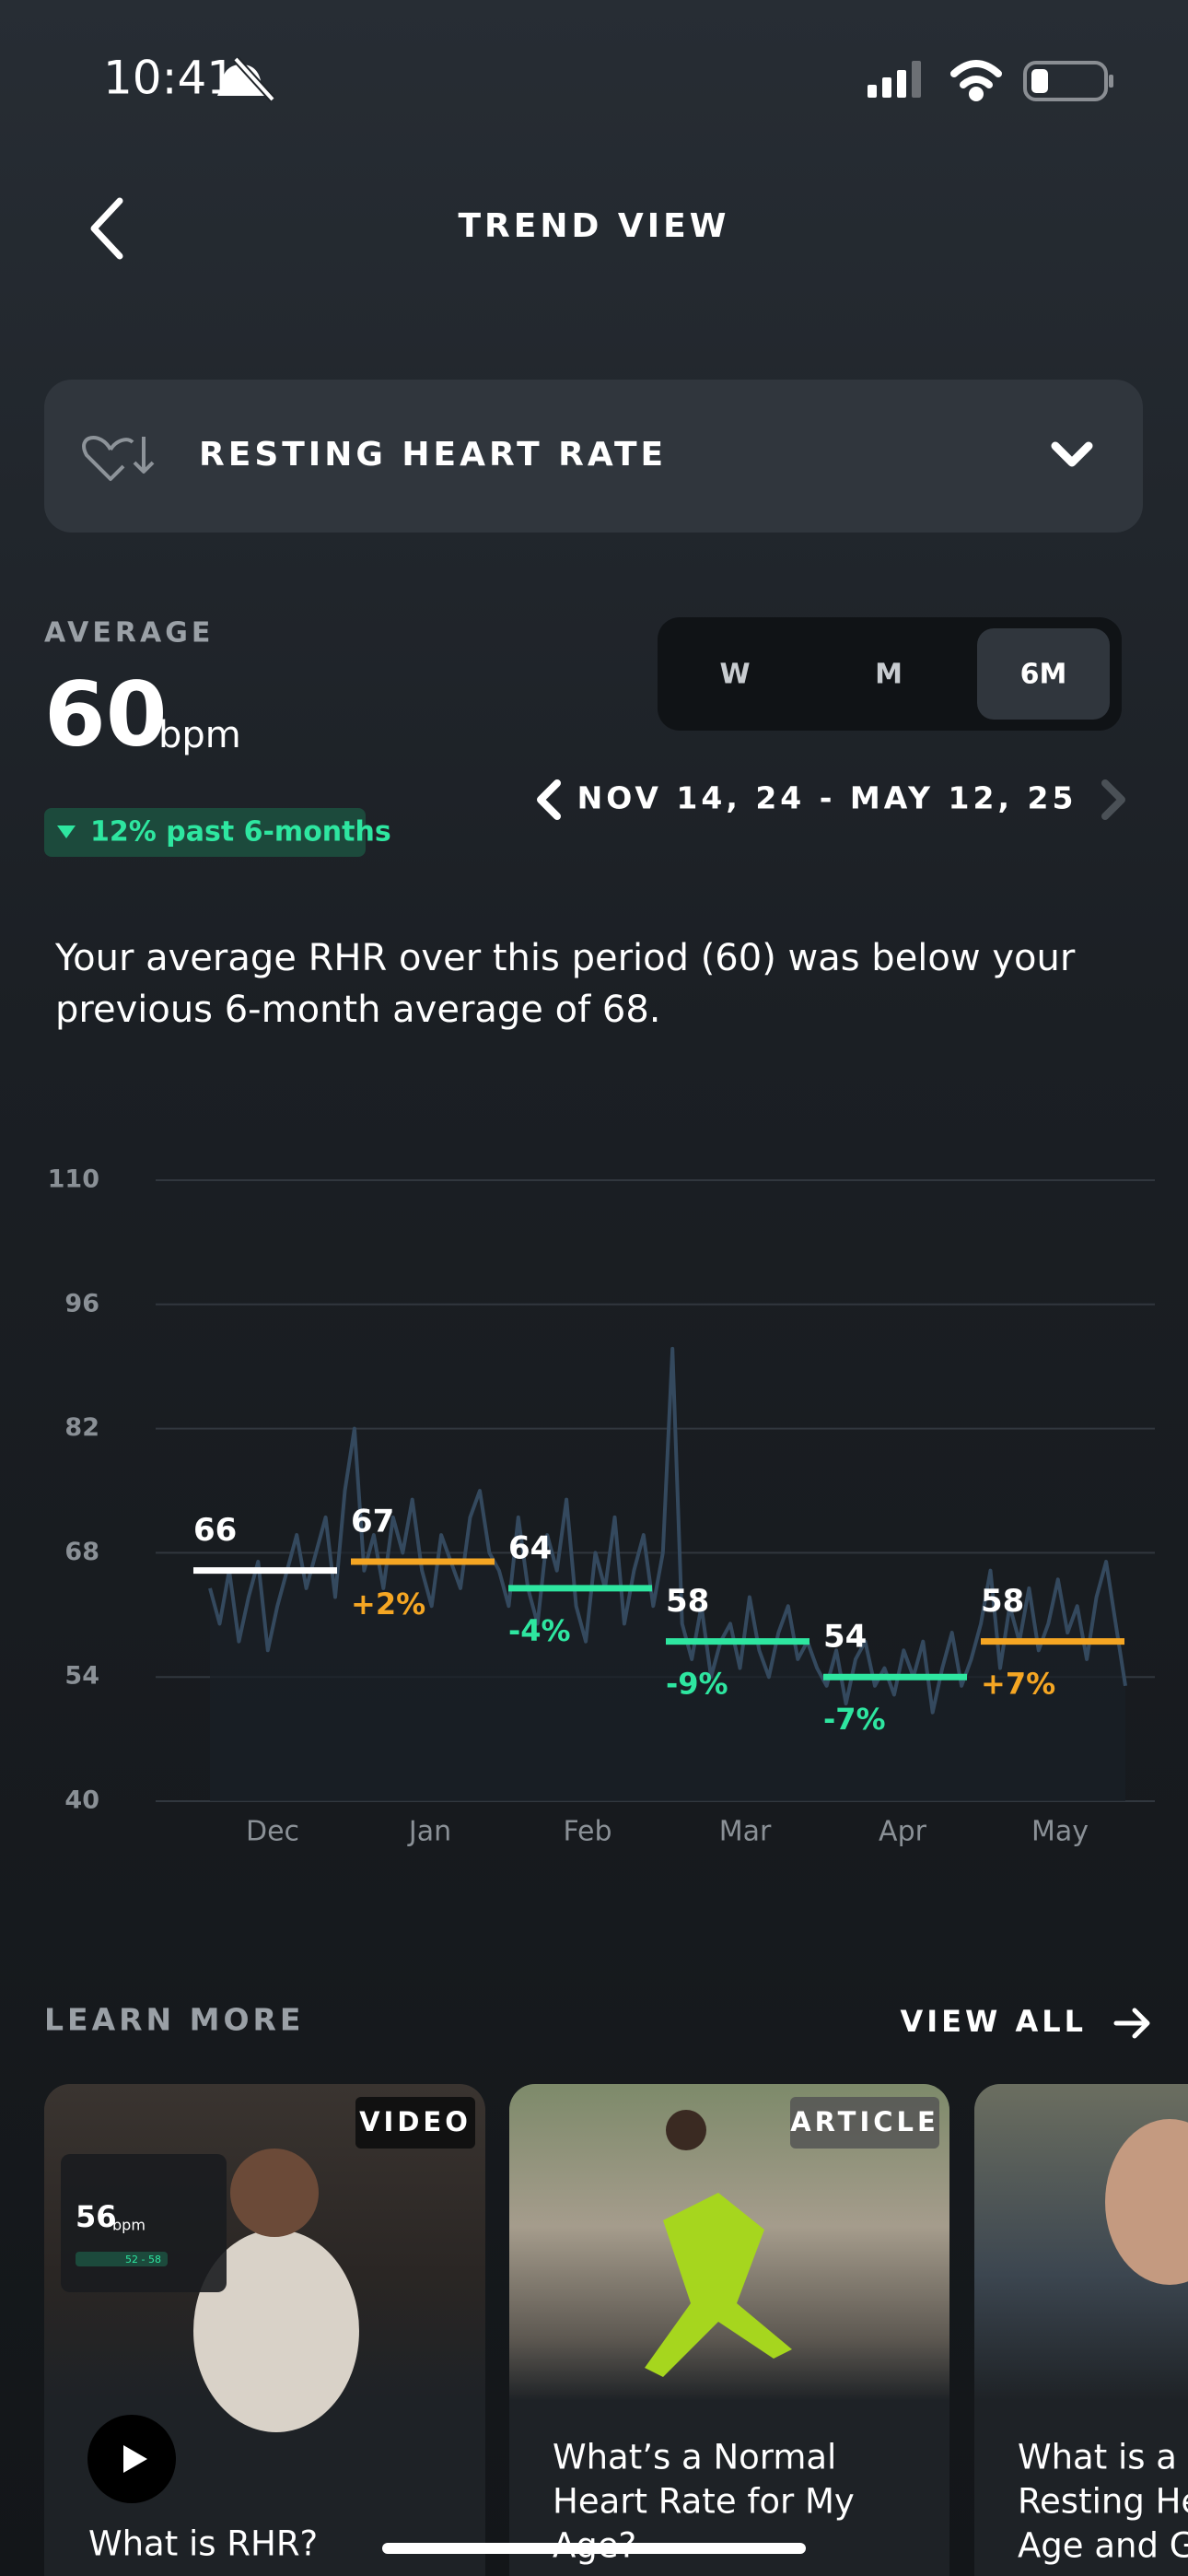  What do you see at coordinates (976, 80) in the screenshot?
I see `wifi-icon` at bounding box center [976, 80].